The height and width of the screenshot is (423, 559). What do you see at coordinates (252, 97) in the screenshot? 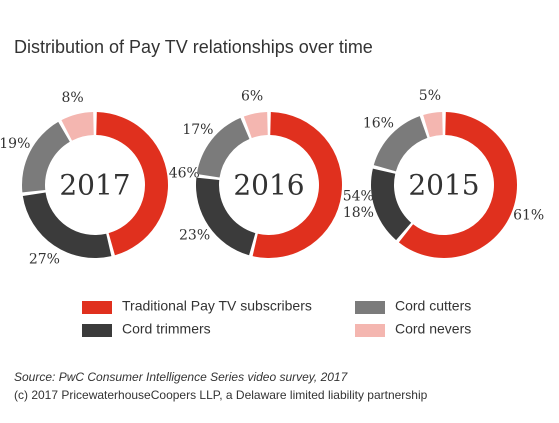
I see `value-label: 6%` at bounding box center [252, 97].